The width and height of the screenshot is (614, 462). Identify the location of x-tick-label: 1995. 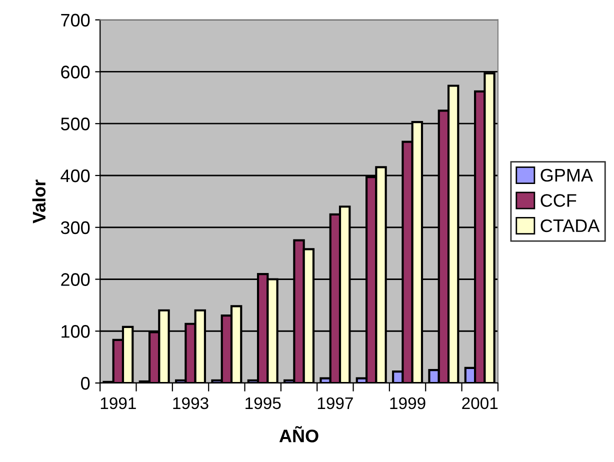
(263, 403).